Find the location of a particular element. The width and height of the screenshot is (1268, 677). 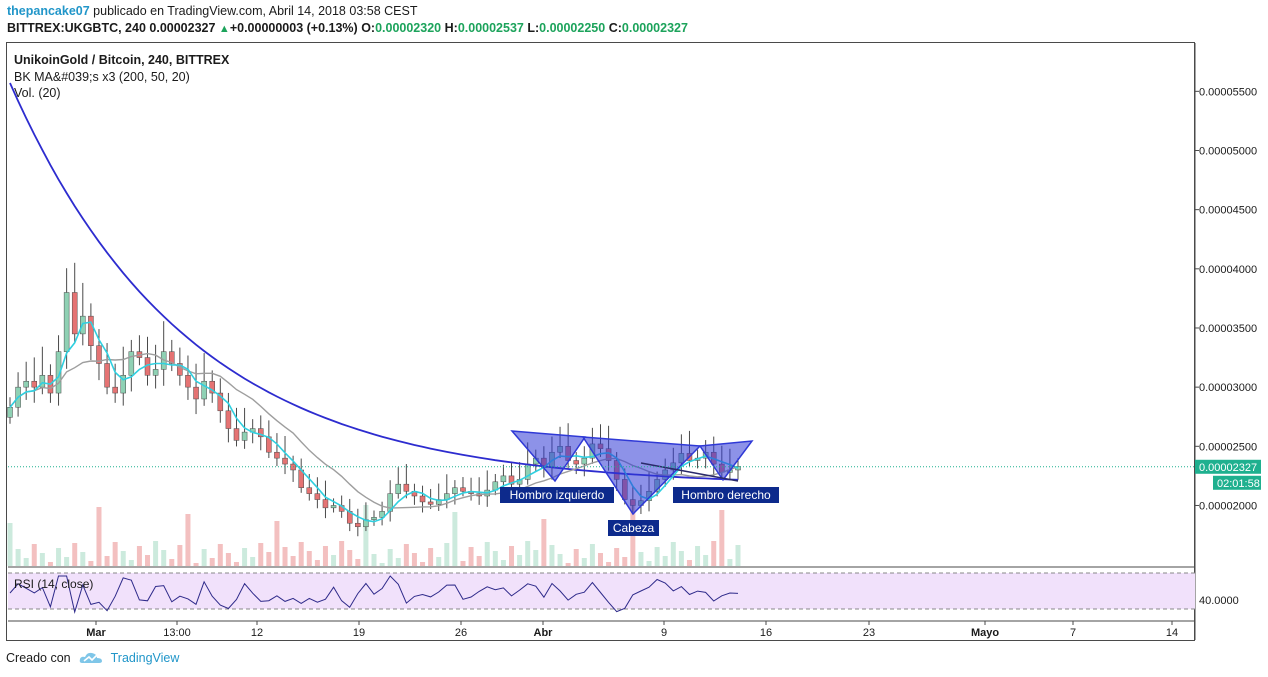

rsi-axis-label: 40.0000 is located at coordinates (1219, 601).